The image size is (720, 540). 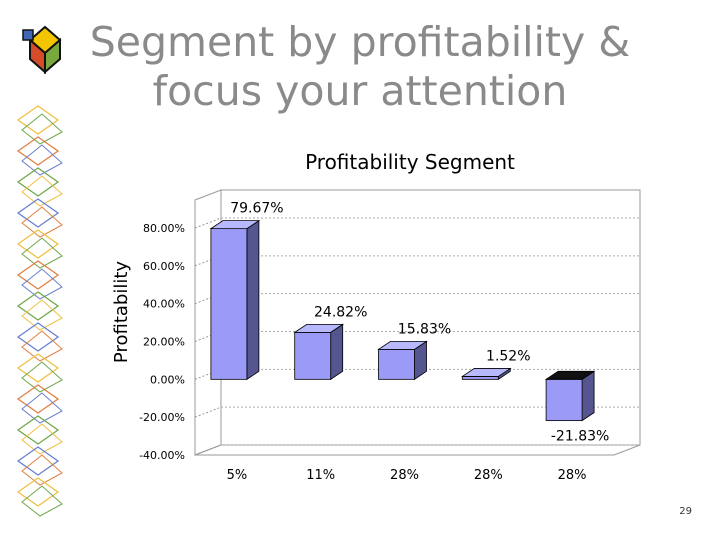 I want to click on chart-floor, so click(x=417, y=450).